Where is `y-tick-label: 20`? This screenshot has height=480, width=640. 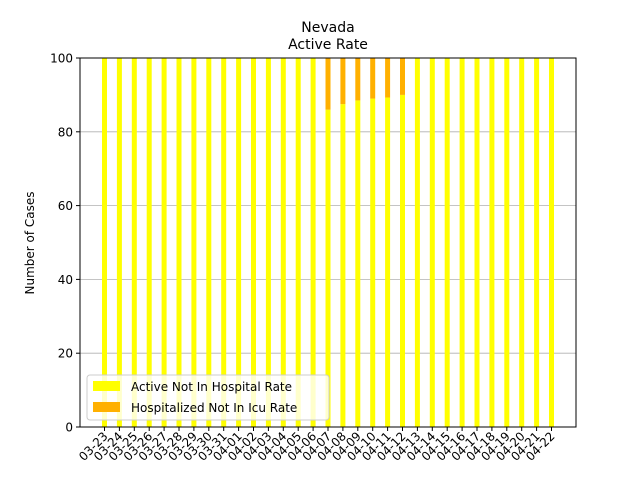 y-tick-label: 20 is located at coordinates (65, 354).